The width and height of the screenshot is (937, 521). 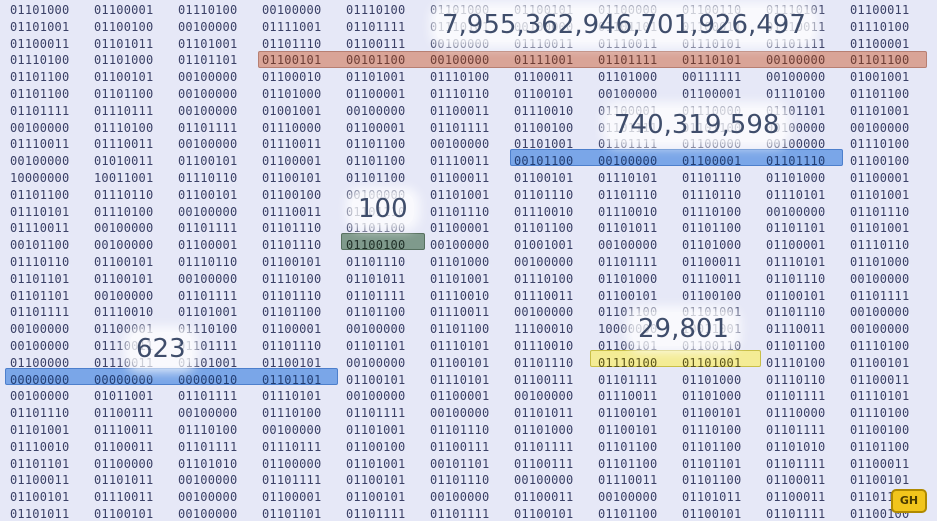 What do you see at coordinates (712, 362) in the screenshot?
I see `highlighted-byte: 01101001` at bounding box center [712, 362].